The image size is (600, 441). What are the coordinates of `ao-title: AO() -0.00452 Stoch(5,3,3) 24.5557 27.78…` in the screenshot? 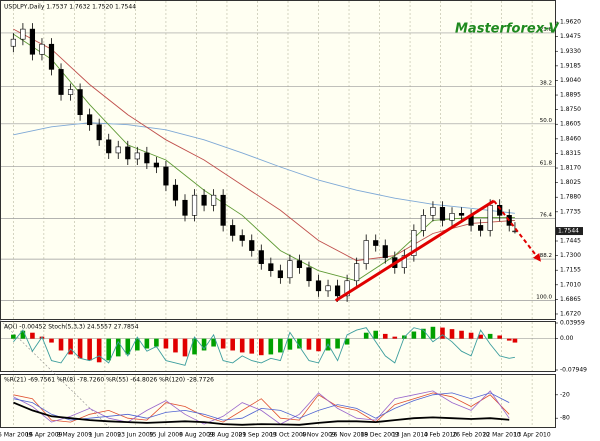 It's located at (71, 327).